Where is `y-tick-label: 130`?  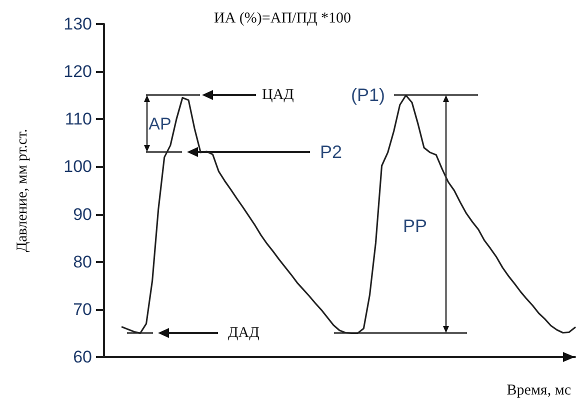 y-tick-label: 130 is located at coordinates (78, 24).